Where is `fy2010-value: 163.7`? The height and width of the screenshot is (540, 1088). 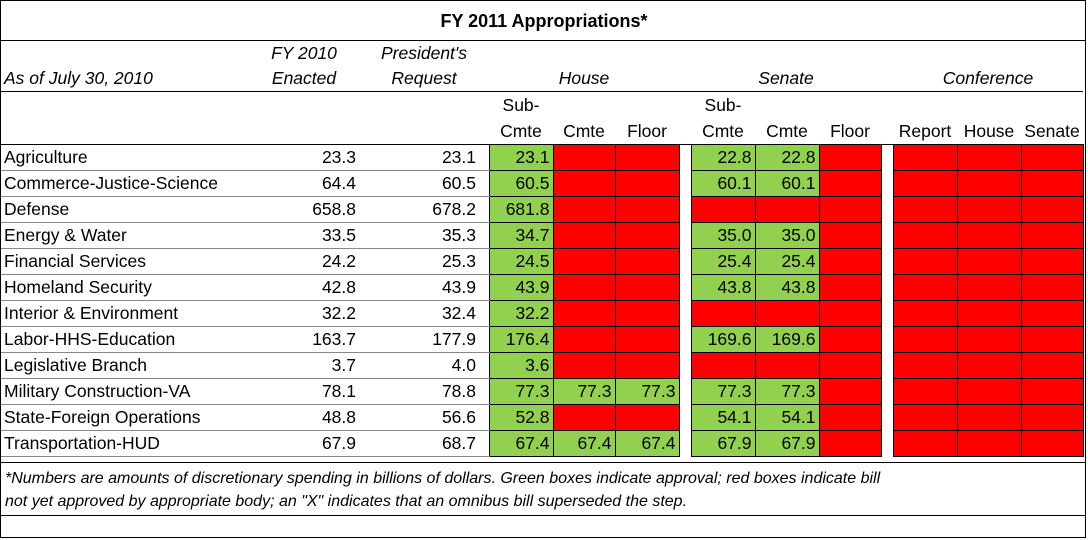
fy2010-value: 163.7 is located at coordinates (304, 339).